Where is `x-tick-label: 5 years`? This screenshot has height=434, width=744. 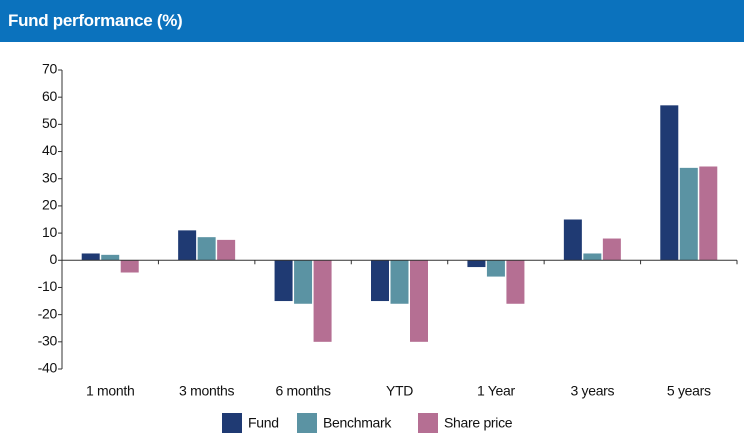 x-tick-label: 5 years is located at coordinates (689, 391).